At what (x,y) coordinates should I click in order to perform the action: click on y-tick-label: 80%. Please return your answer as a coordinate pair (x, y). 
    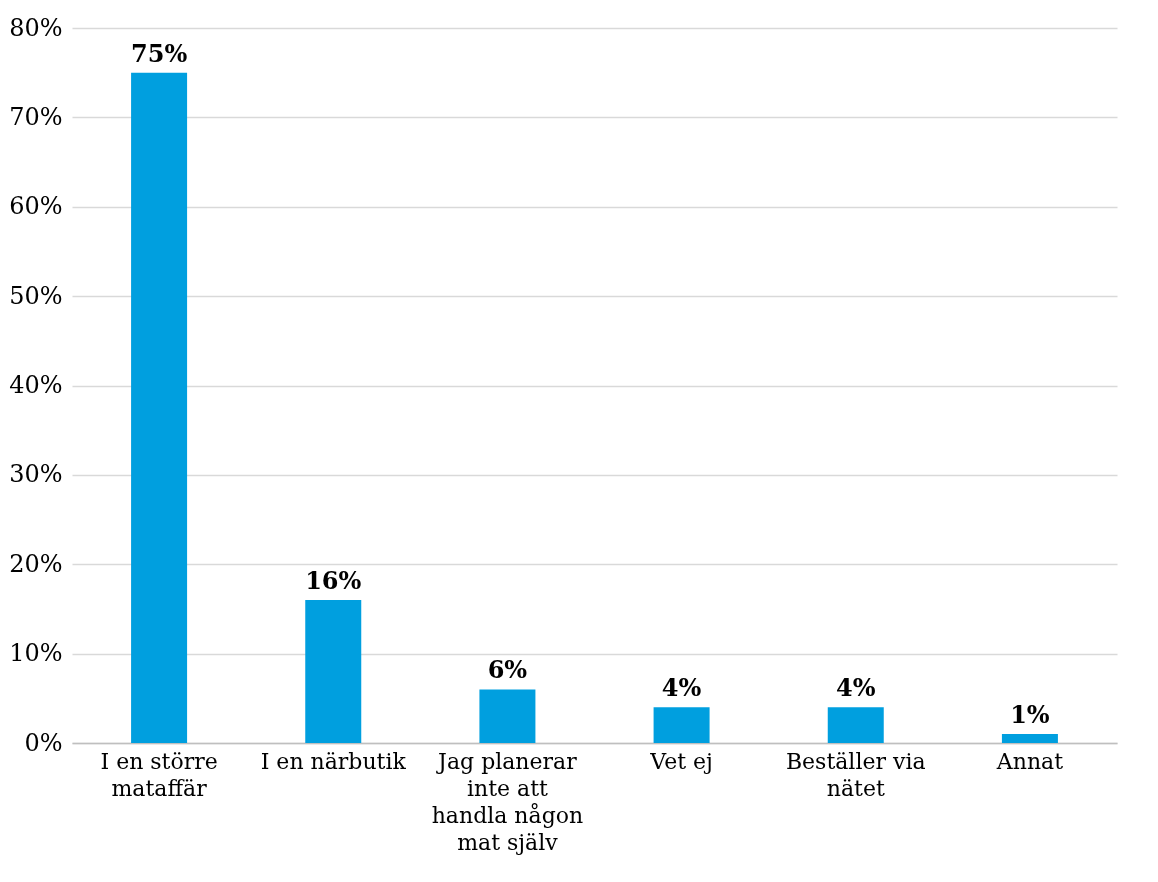
    Looking at the image, I should click on (36, 27).